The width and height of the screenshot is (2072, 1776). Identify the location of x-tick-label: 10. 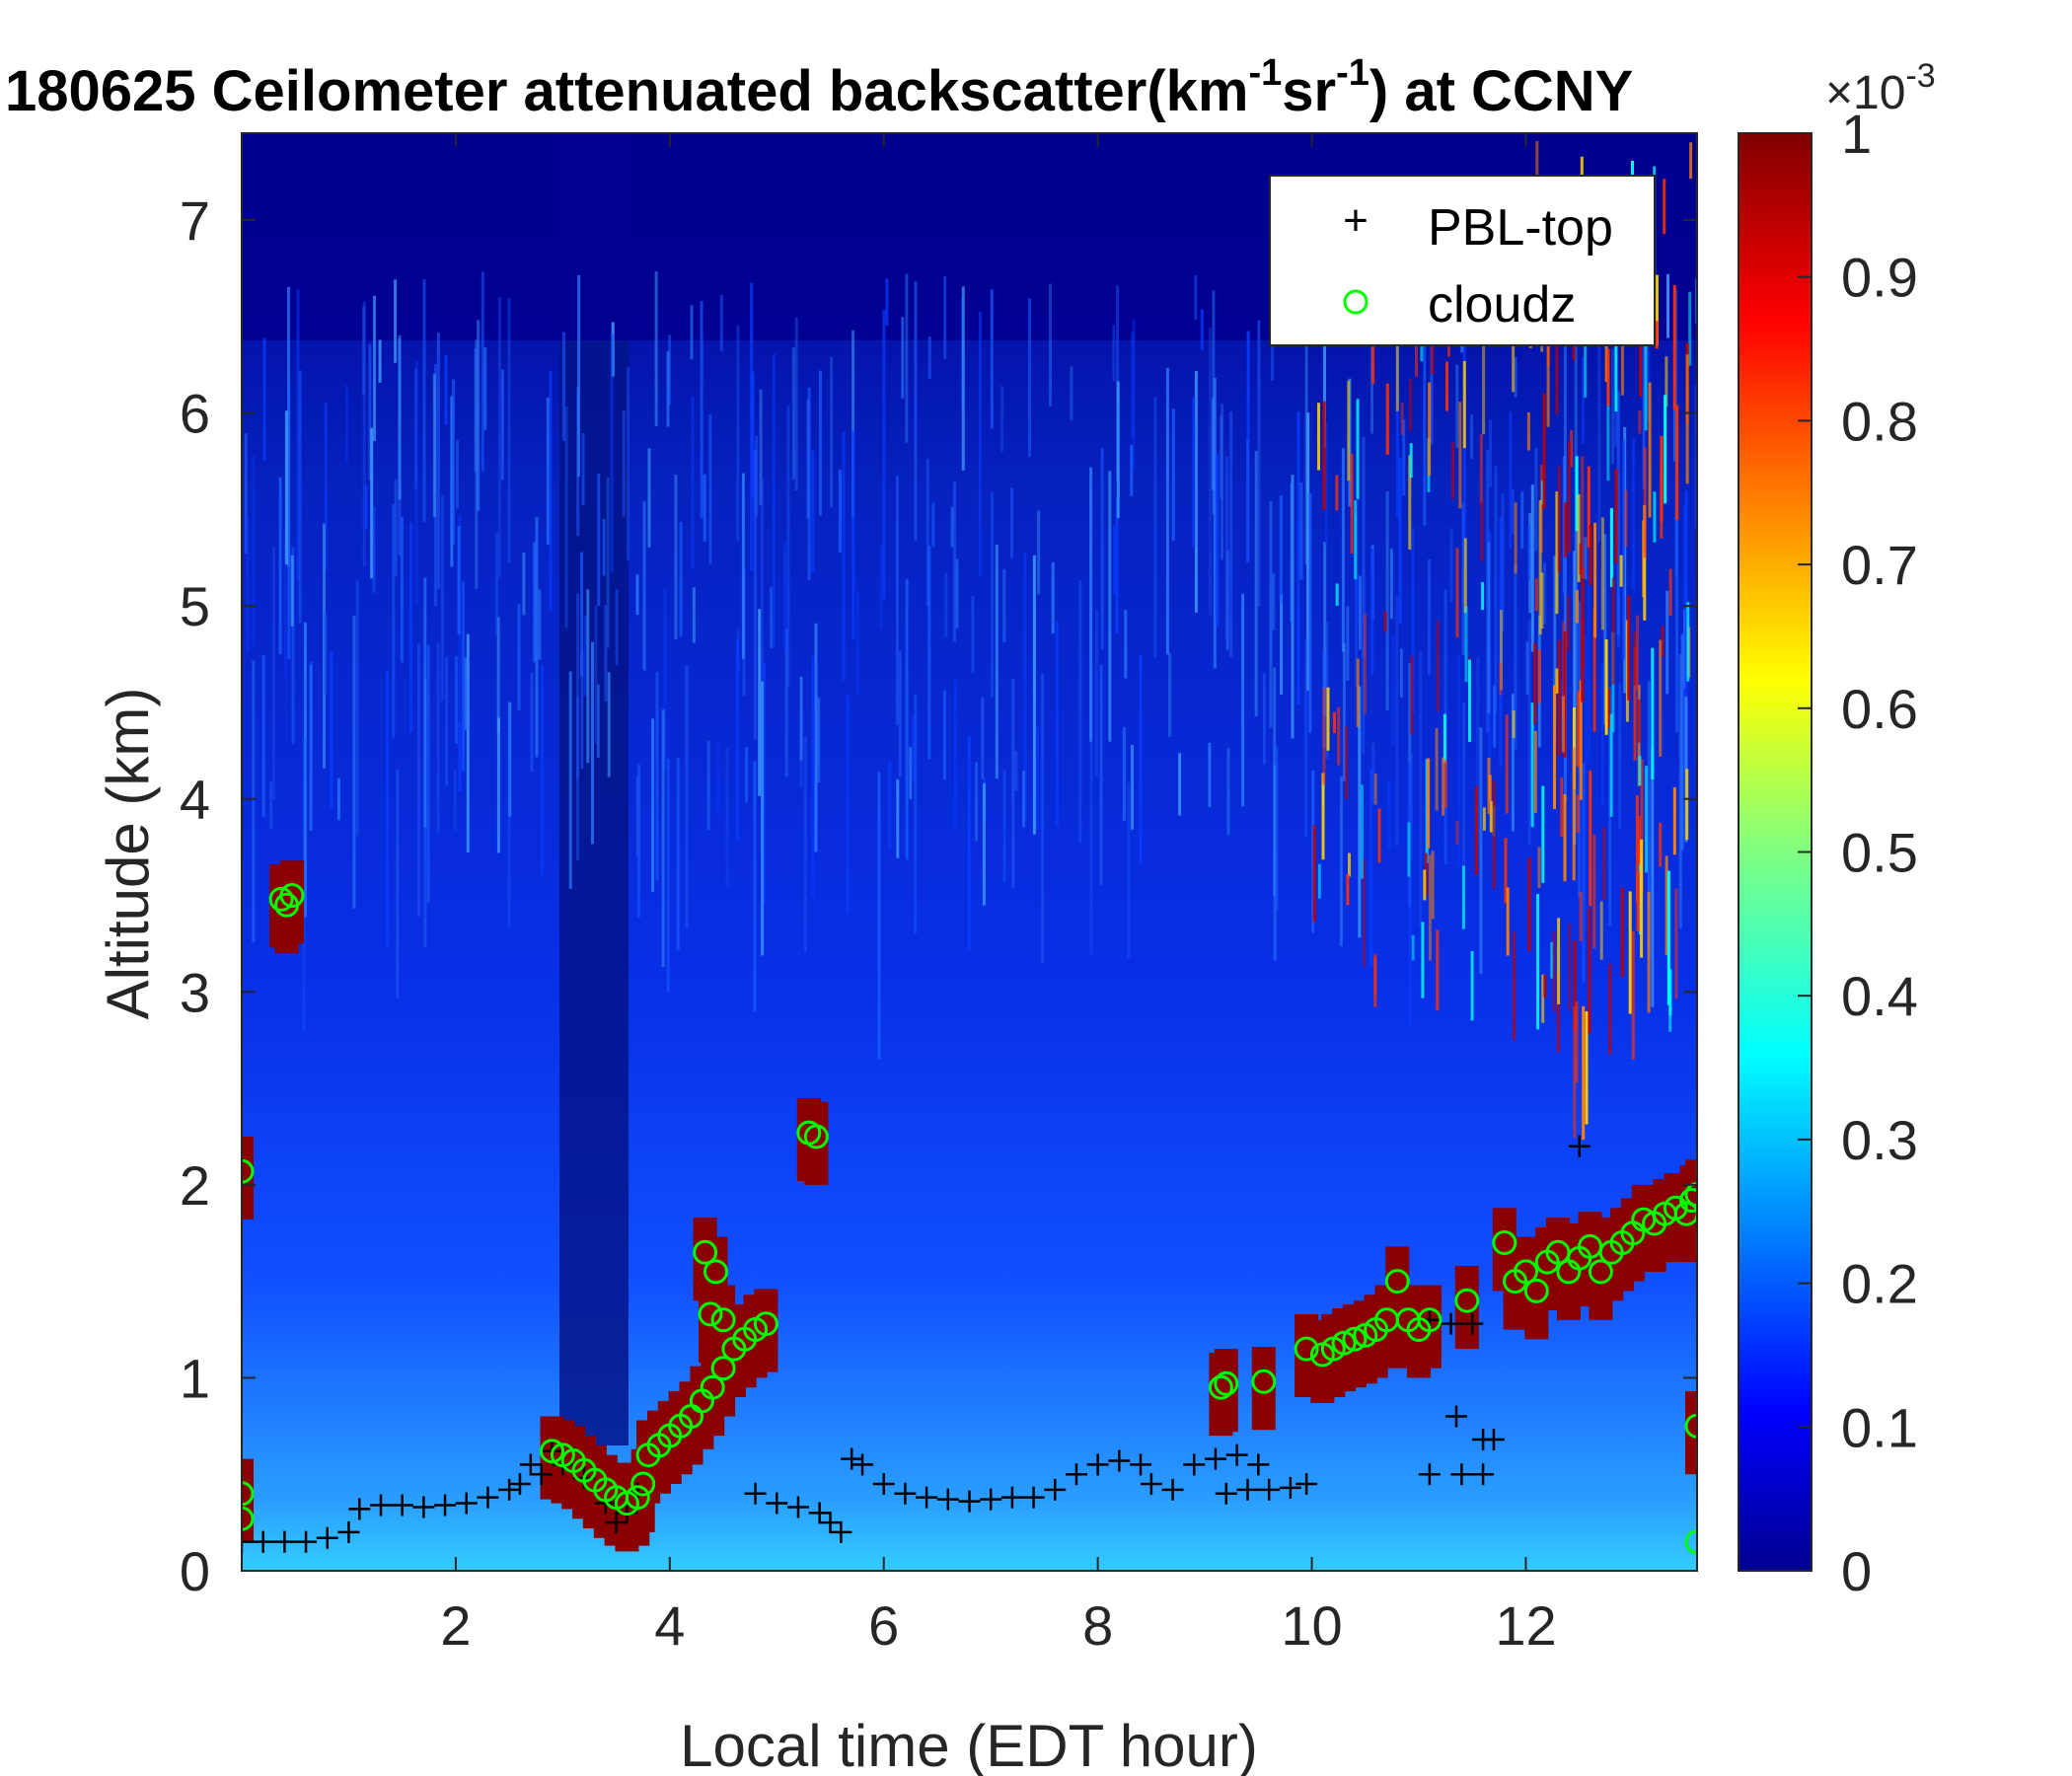
(1312, 1625).